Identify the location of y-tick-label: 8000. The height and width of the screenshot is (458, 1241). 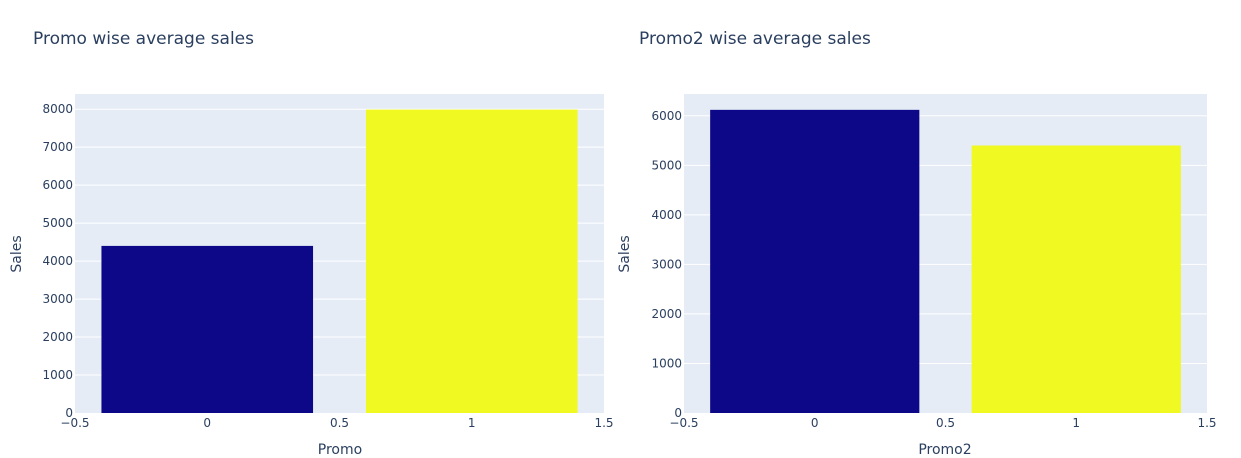
(57, 109).